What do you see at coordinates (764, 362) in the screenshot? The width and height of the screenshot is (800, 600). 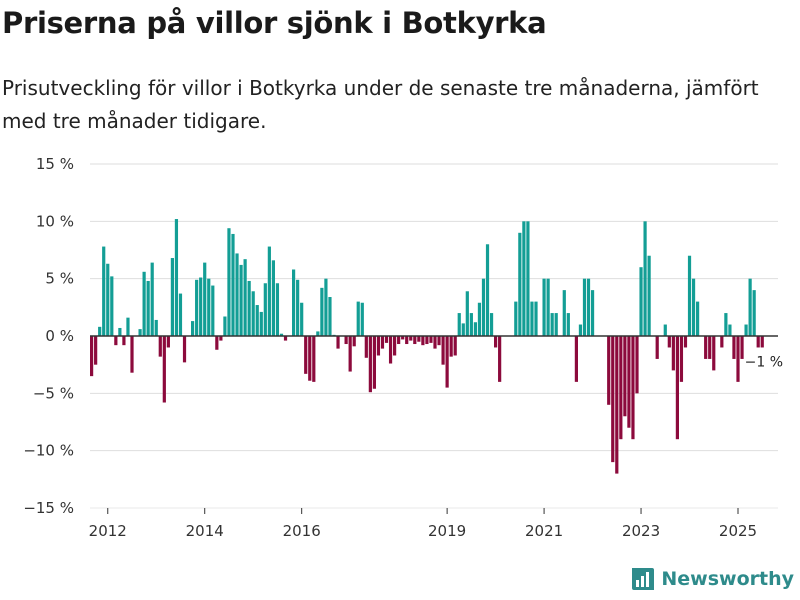 I see `annotations: −1 %` at bounding box center [764, 362].